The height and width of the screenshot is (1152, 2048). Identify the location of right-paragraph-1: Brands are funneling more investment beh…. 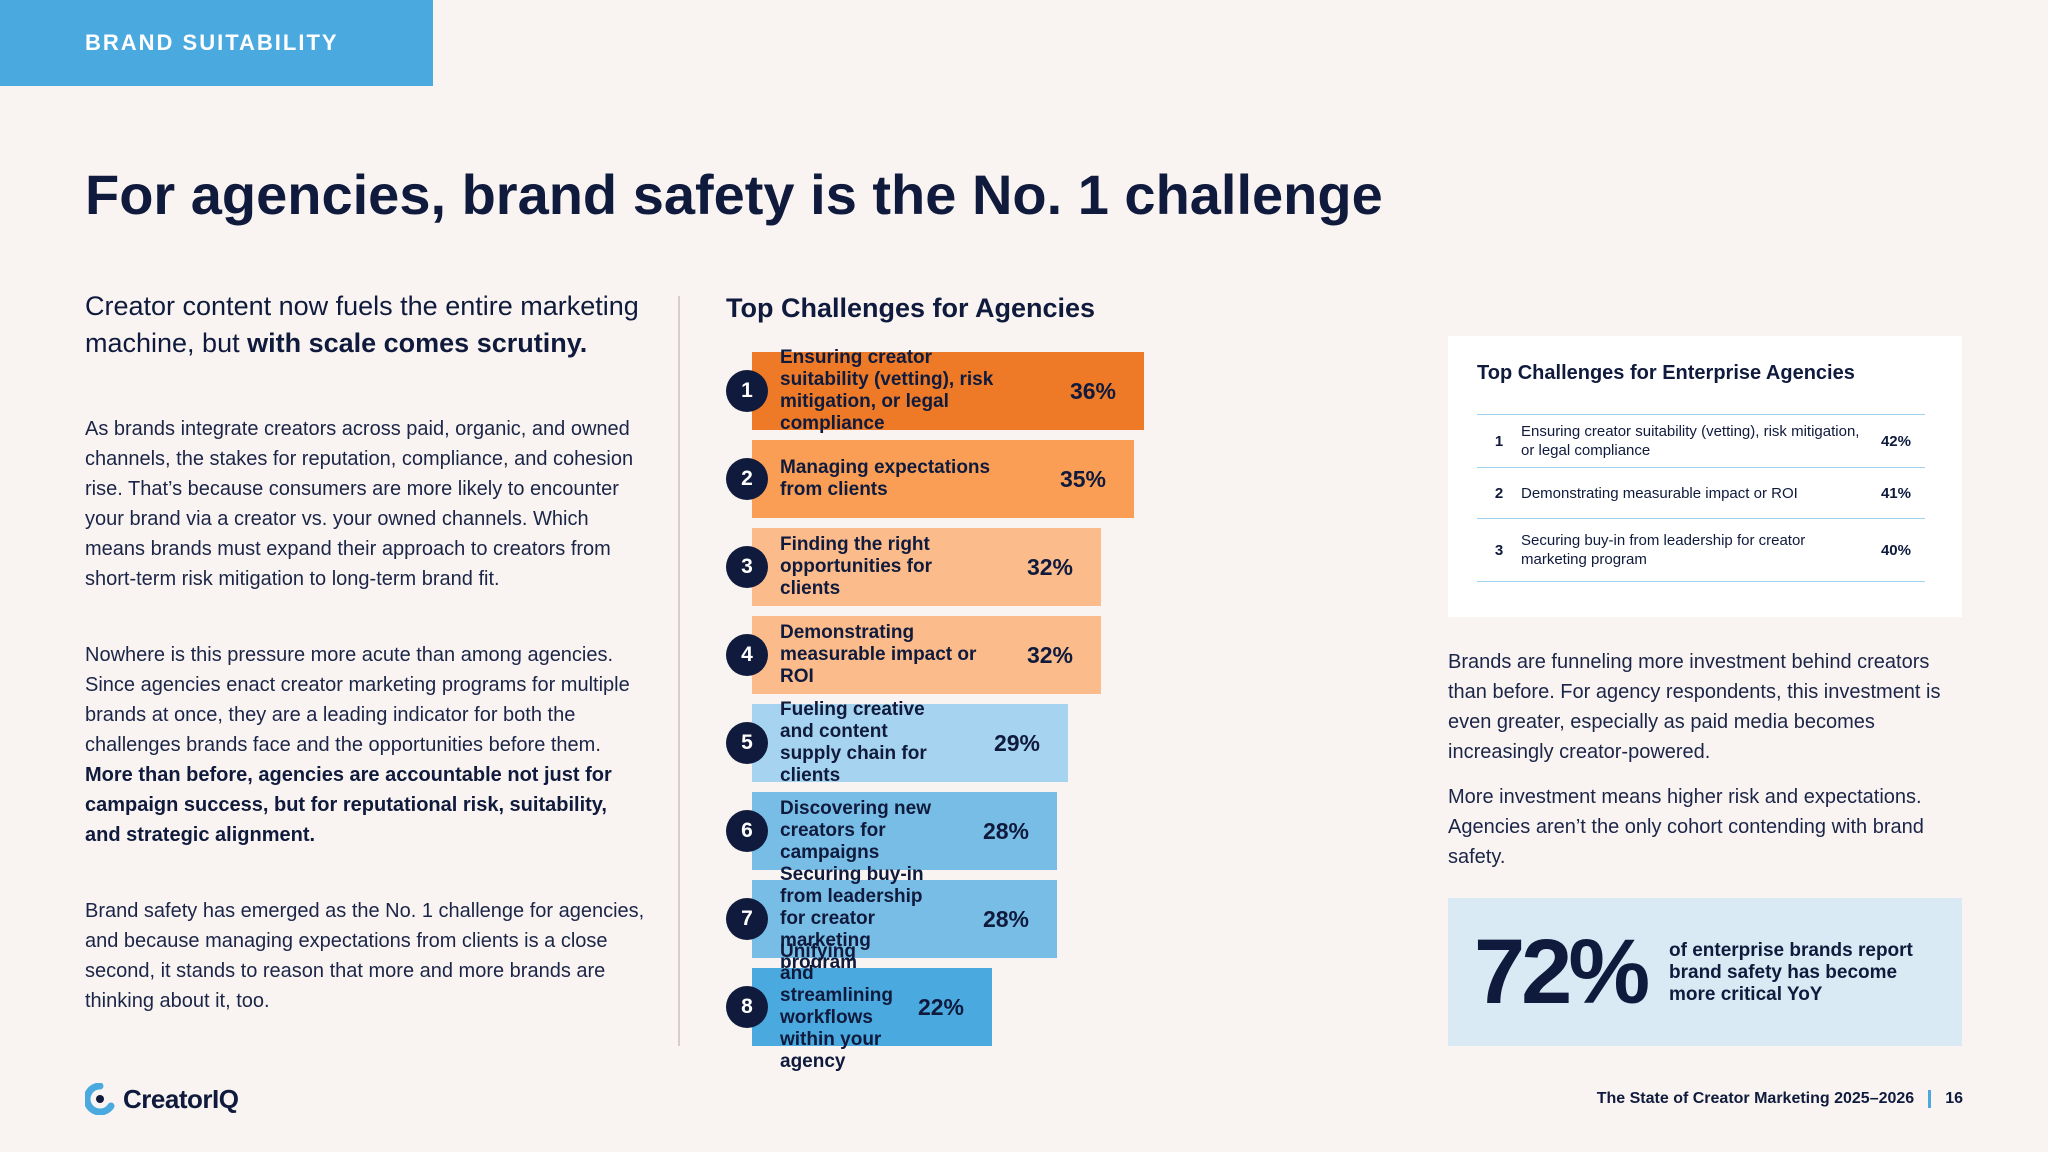
(1694, 707).